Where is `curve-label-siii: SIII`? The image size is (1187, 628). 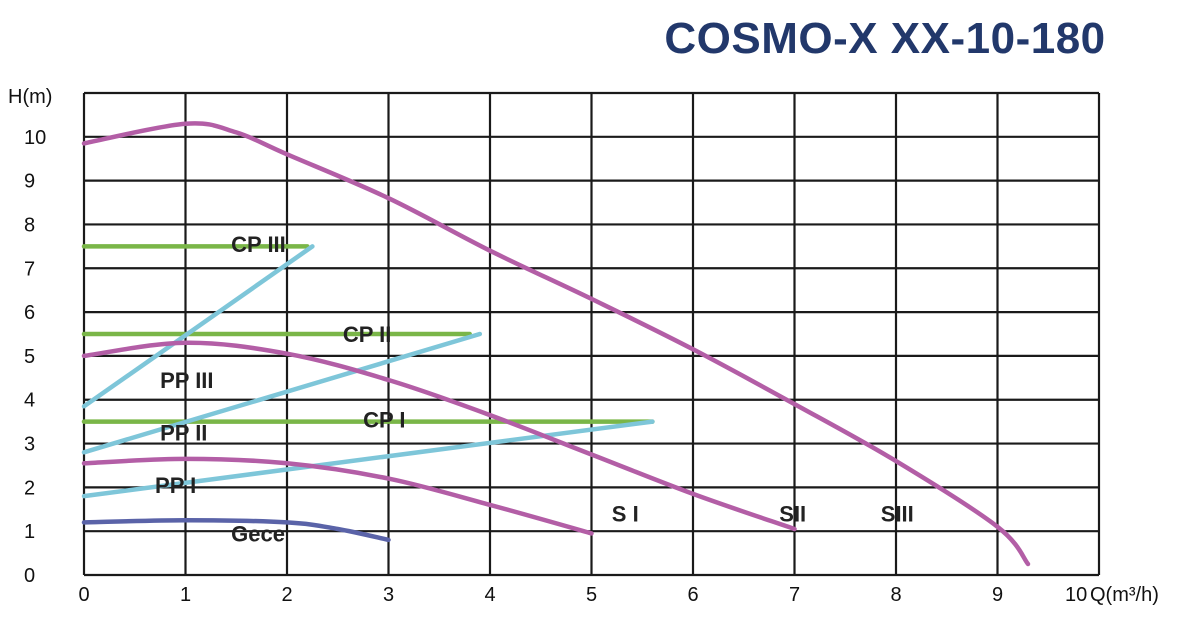
curve-label-siii: SIII is located at coordinates (897, 514).